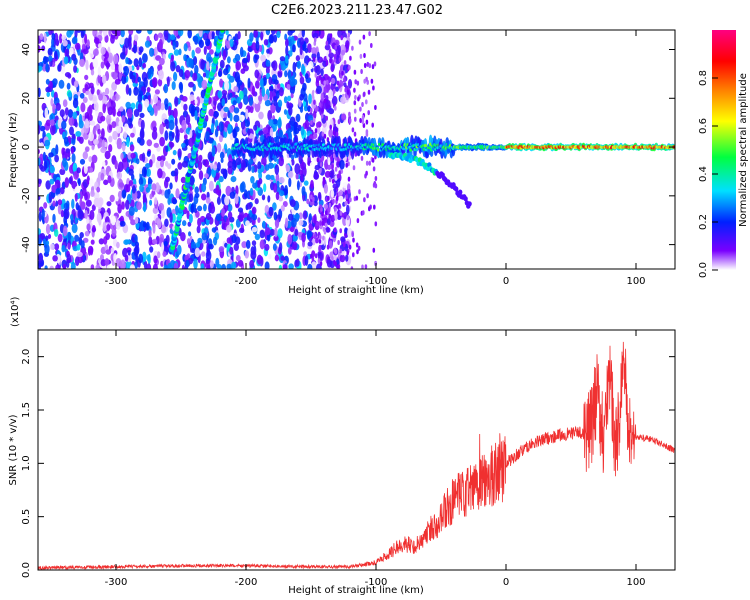 The image size is (750, 600). What do you see at coordinates (15, 311) in the screenshot?
I see `snr-y-unit: (x10⁴)` at bounding box center [15, 311].